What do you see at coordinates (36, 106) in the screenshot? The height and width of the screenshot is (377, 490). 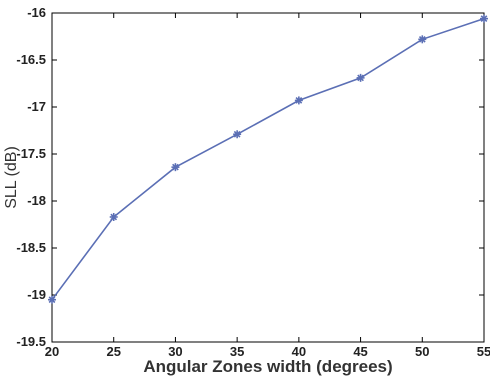 I see `y-tick-label: -17` at bounding box center [36, 106].